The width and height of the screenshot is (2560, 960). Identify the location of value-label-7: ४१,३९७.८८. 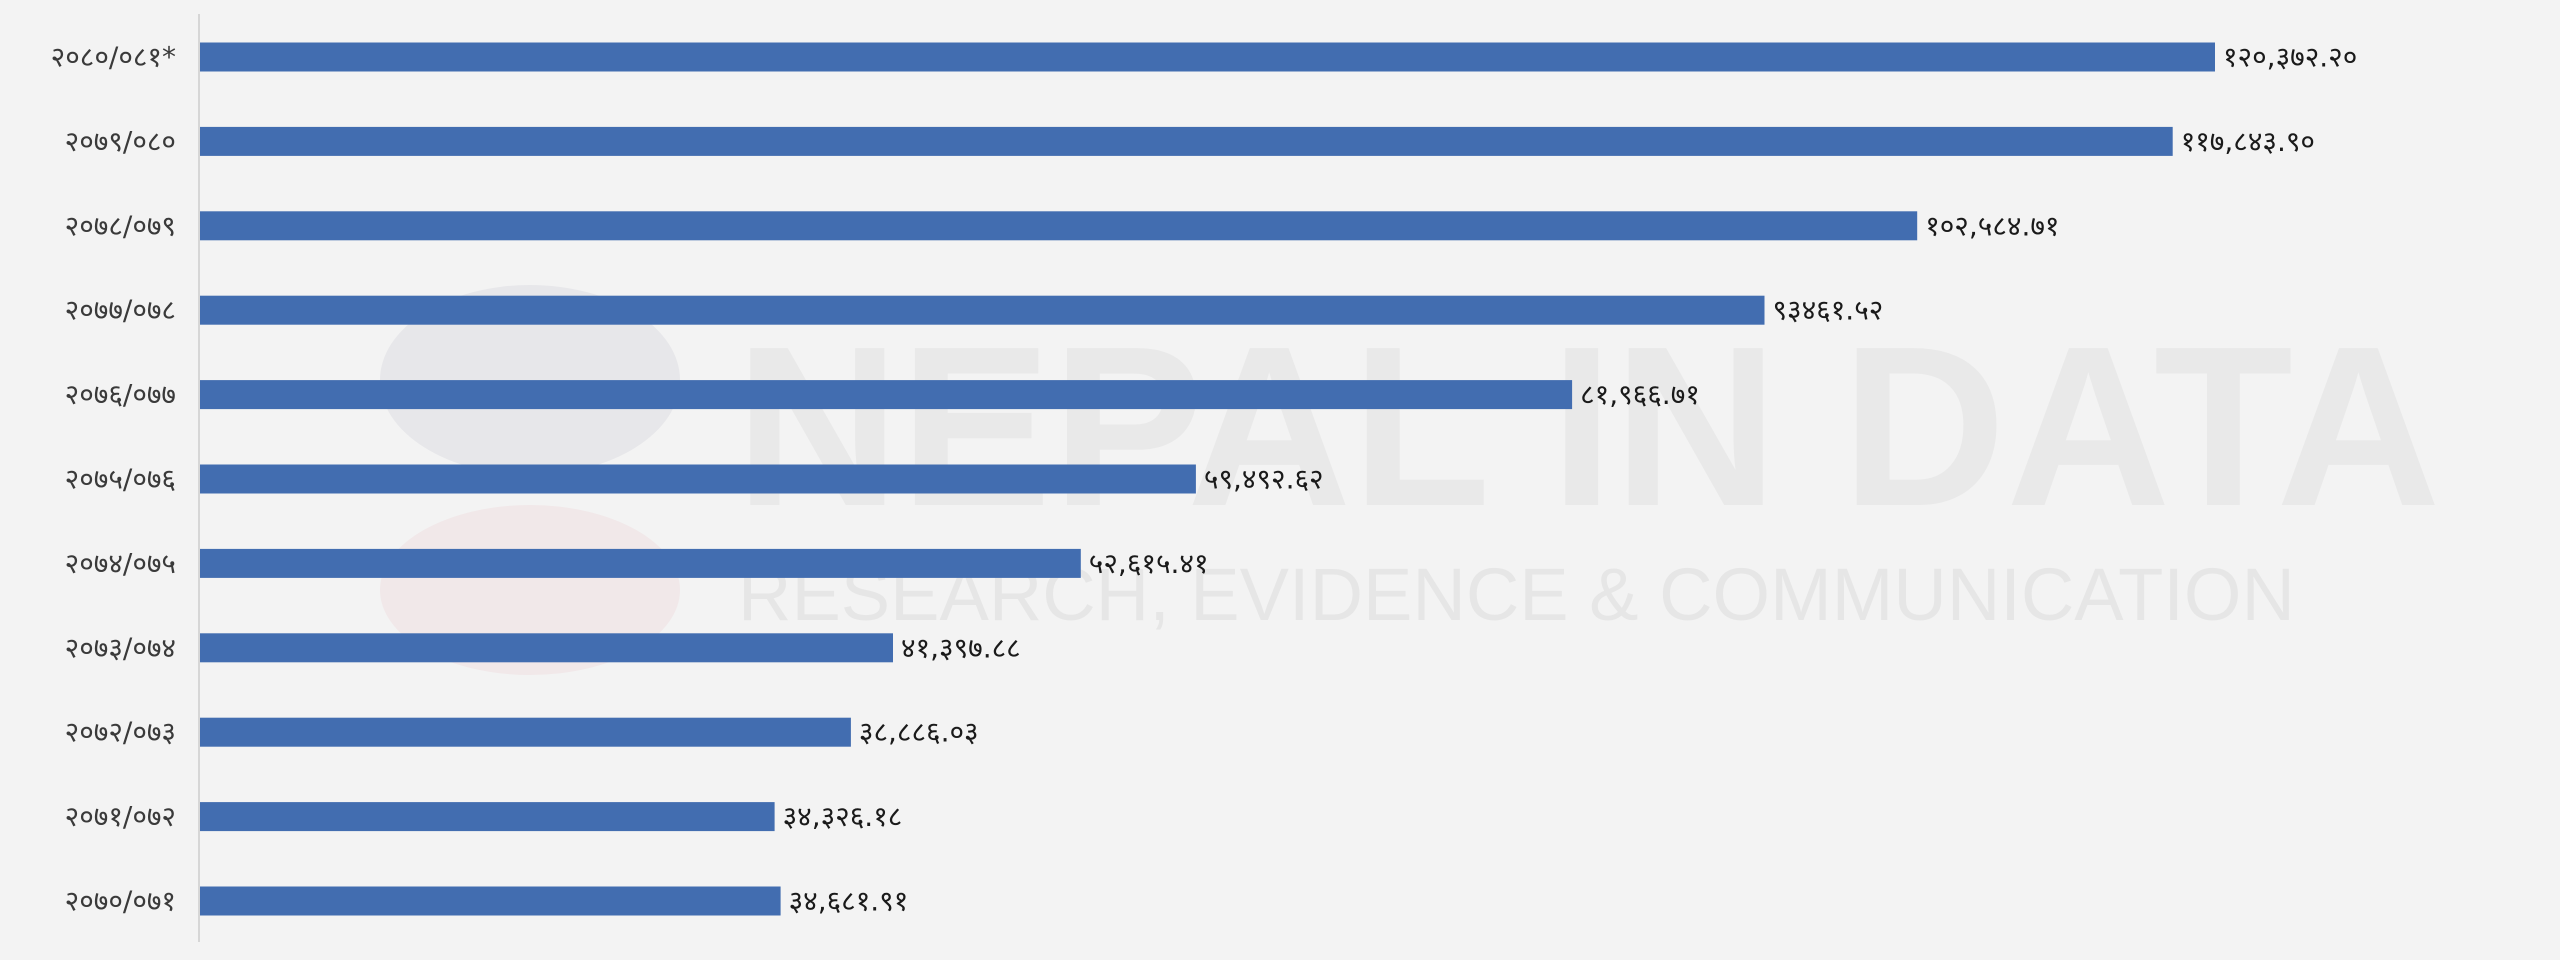
(961, 647).